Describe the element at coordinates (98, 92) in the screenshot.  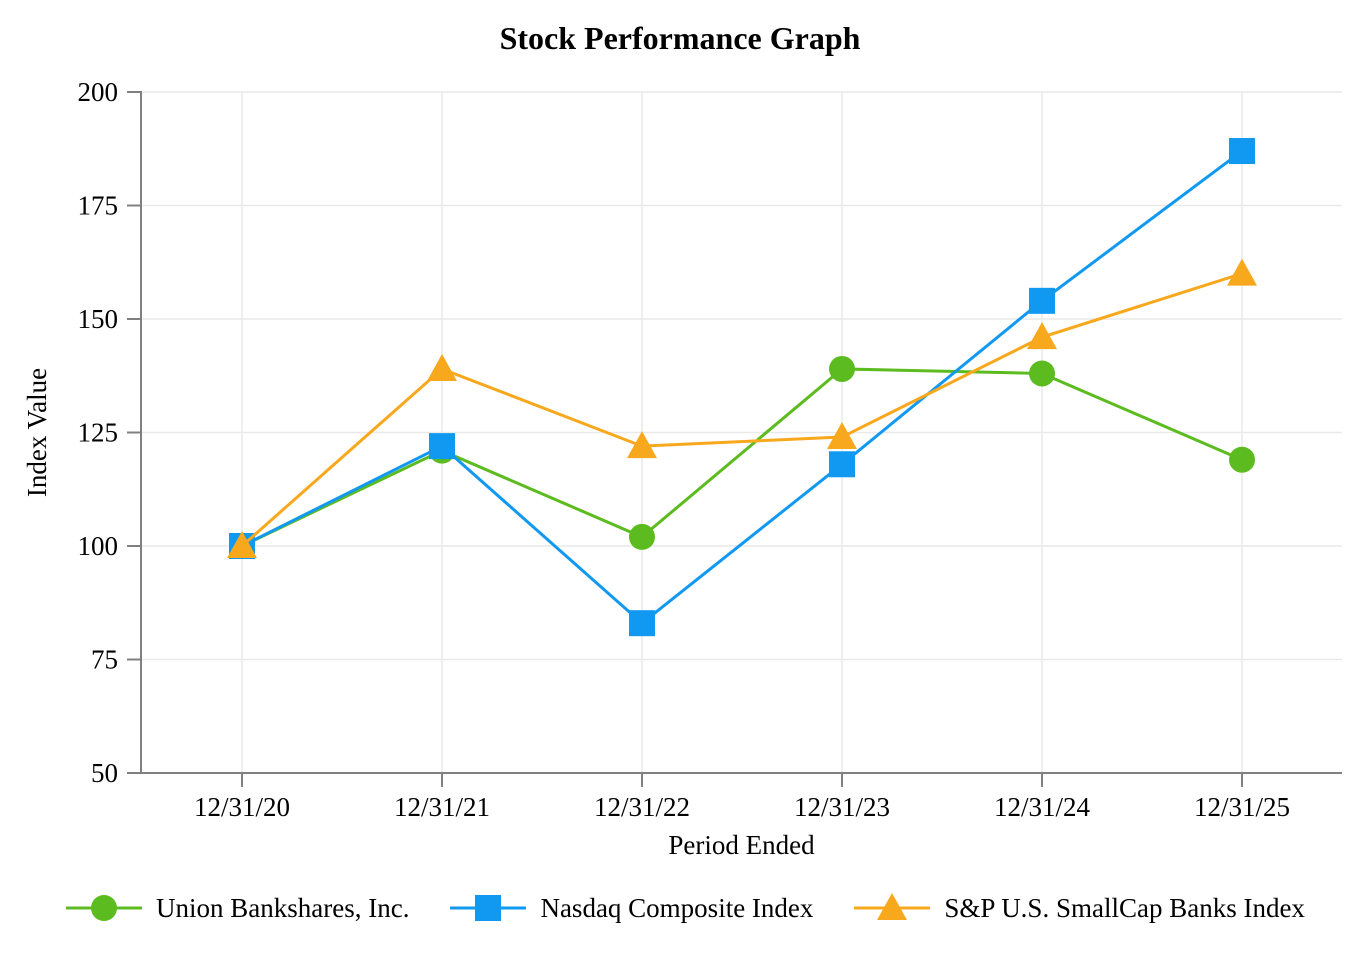
I see `y-tick-label: 200` at that location.